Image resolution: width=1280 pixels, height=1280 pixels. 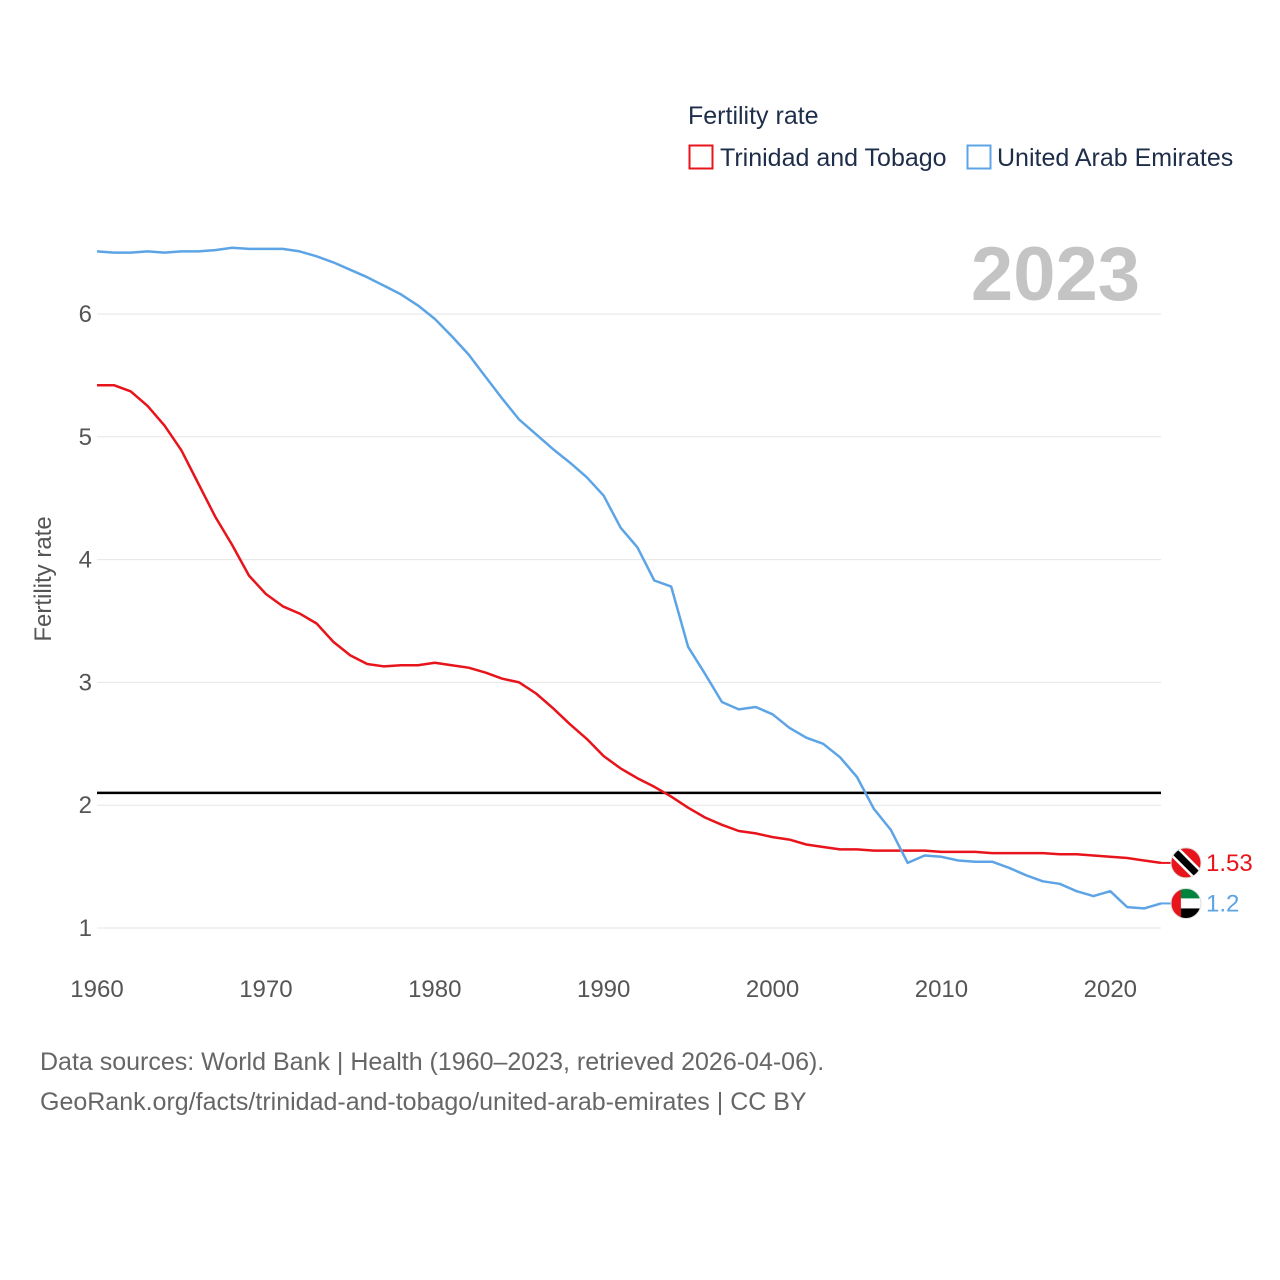 What do you see at coordinates (85, 805) in the screenshot?
I see `y-tick-label: 2` at bounding box center [85, 805].